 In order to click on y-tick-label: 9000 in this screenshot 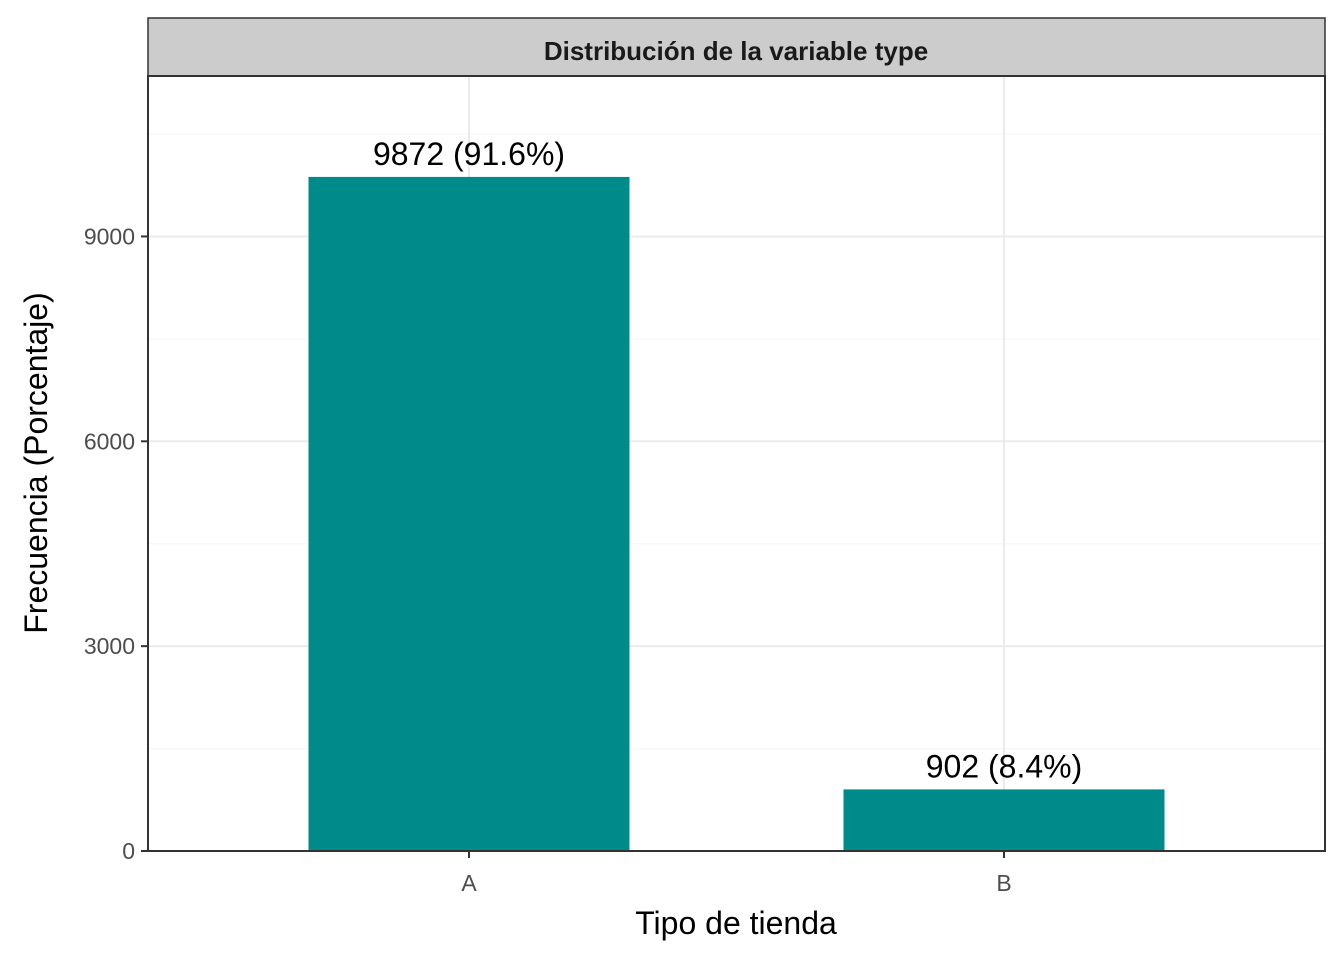, I will do `click(109, 236)`.